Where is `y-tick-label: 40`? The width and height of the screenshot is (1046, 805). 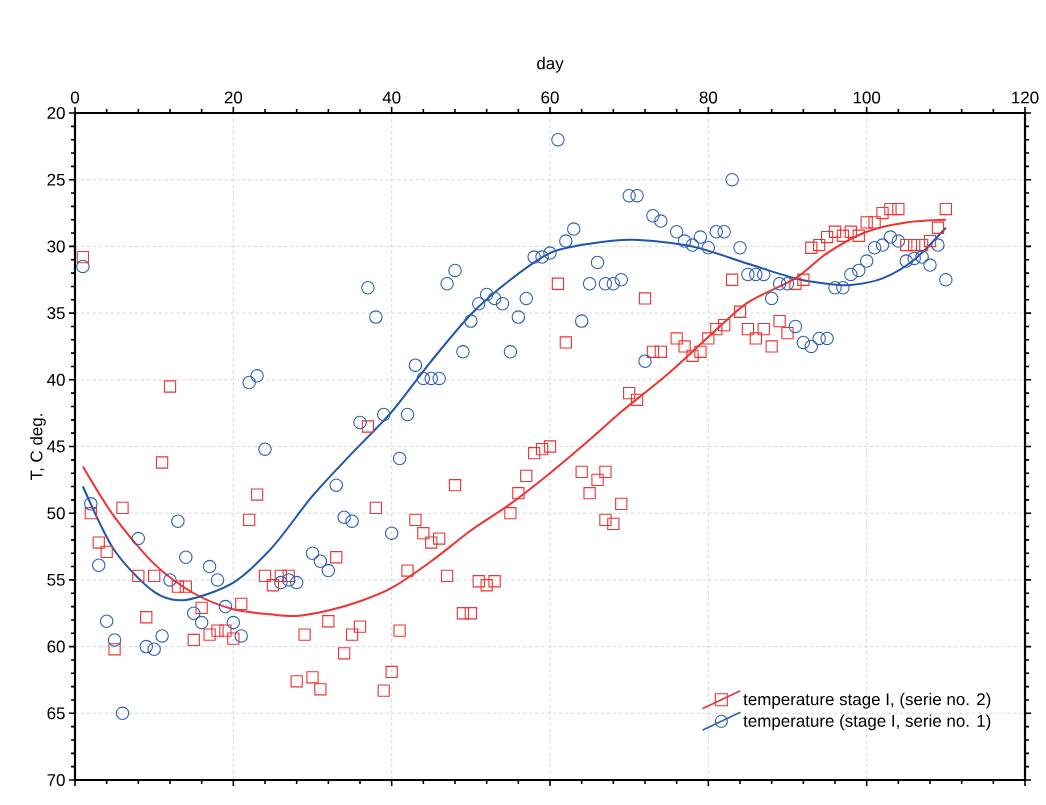 y-tick-label: 40 is located at coordinates (56, 379).